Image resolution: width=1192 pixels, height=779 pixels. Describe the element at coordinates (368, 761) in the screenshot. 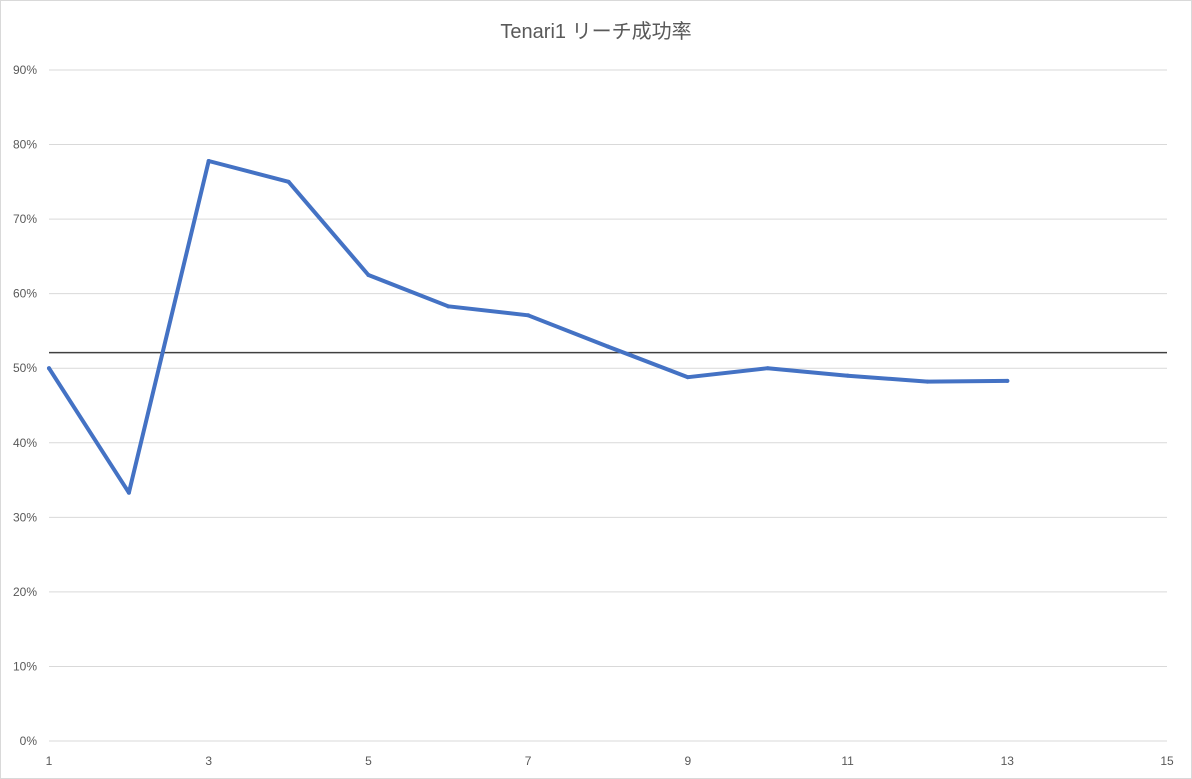

I see `x-tick-label: 5` at that location.